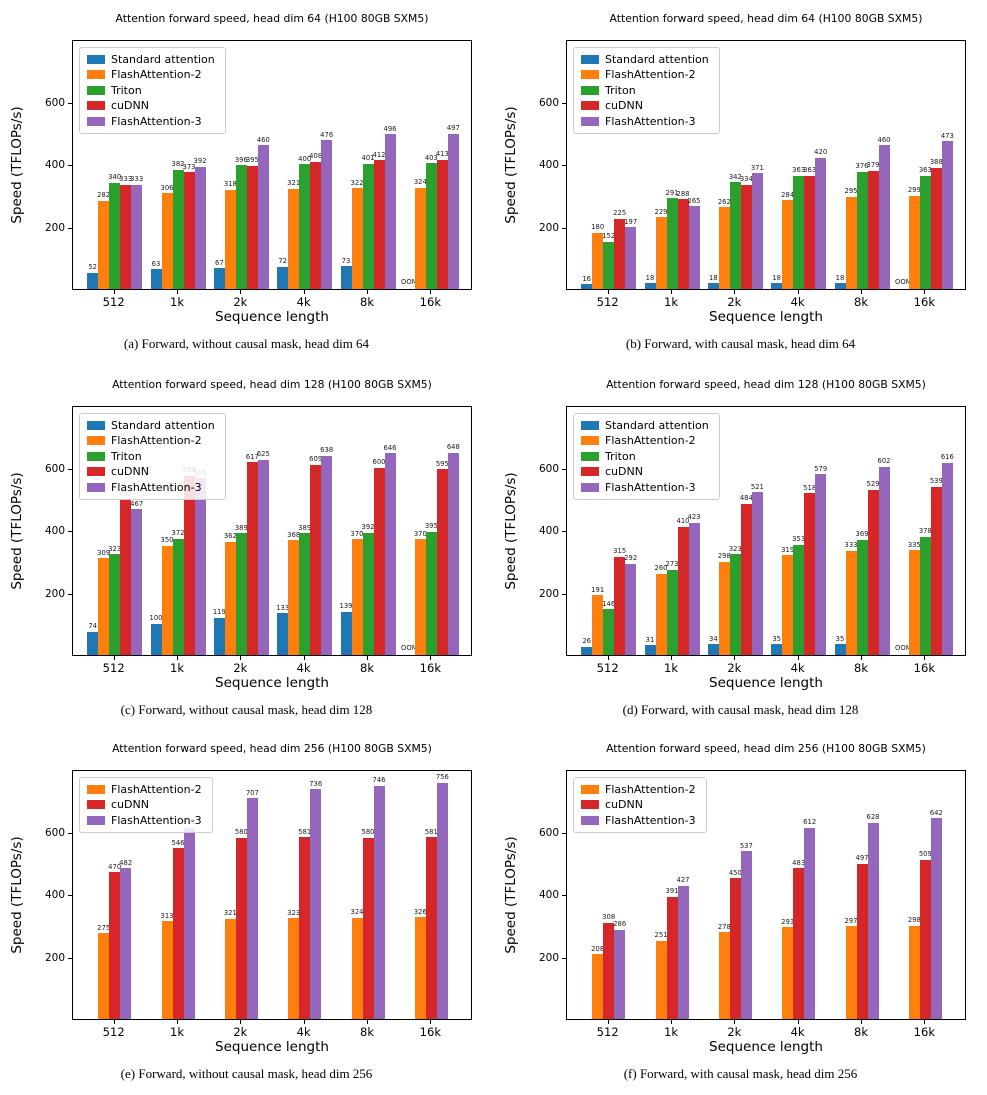  Describe the element at coordinates (156, 263) in the screenshot. I see `bar-value-label: 63` at that location.